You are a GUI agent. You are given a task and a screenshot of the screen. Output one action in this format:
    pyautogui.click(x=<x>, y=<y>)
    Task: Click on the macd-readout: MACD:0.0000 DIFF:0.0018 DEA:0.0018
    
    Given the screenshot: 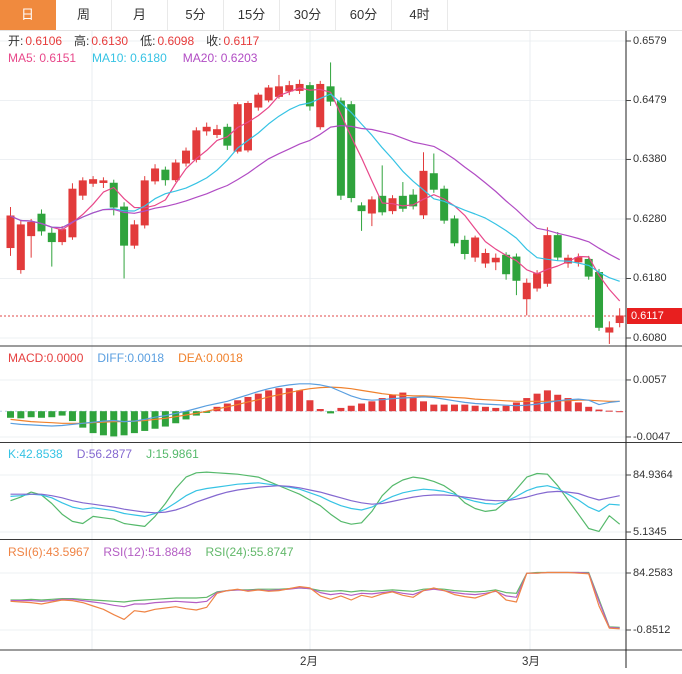 What is the action you would take?
    pyautogui.click(x=125, y=358)
    